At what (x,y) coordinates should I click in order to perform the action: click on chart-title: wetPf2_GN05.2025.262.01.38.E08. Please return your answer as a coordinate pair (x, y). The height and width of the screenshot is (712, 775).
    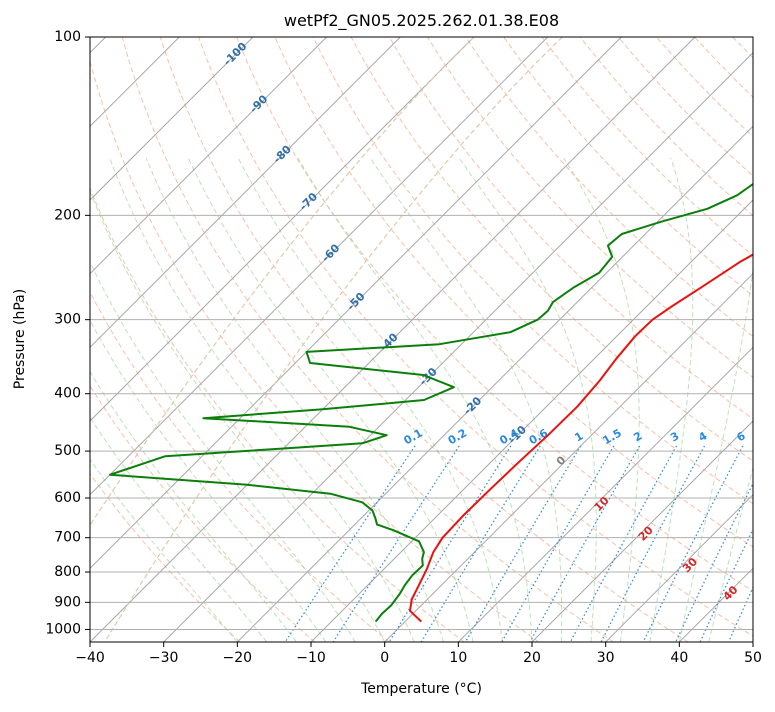
    Looking at the image, I should click on (421, 21).